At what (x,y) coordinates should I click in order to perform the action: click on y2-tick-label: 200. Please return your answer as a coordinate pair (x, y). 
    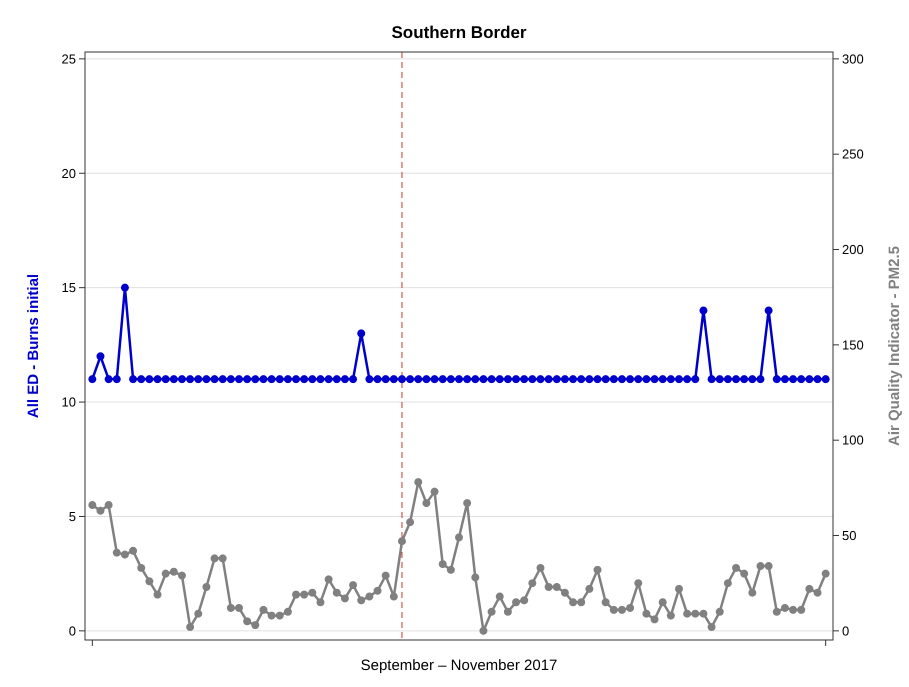
    Looking at the image, I should click on (853, 250).